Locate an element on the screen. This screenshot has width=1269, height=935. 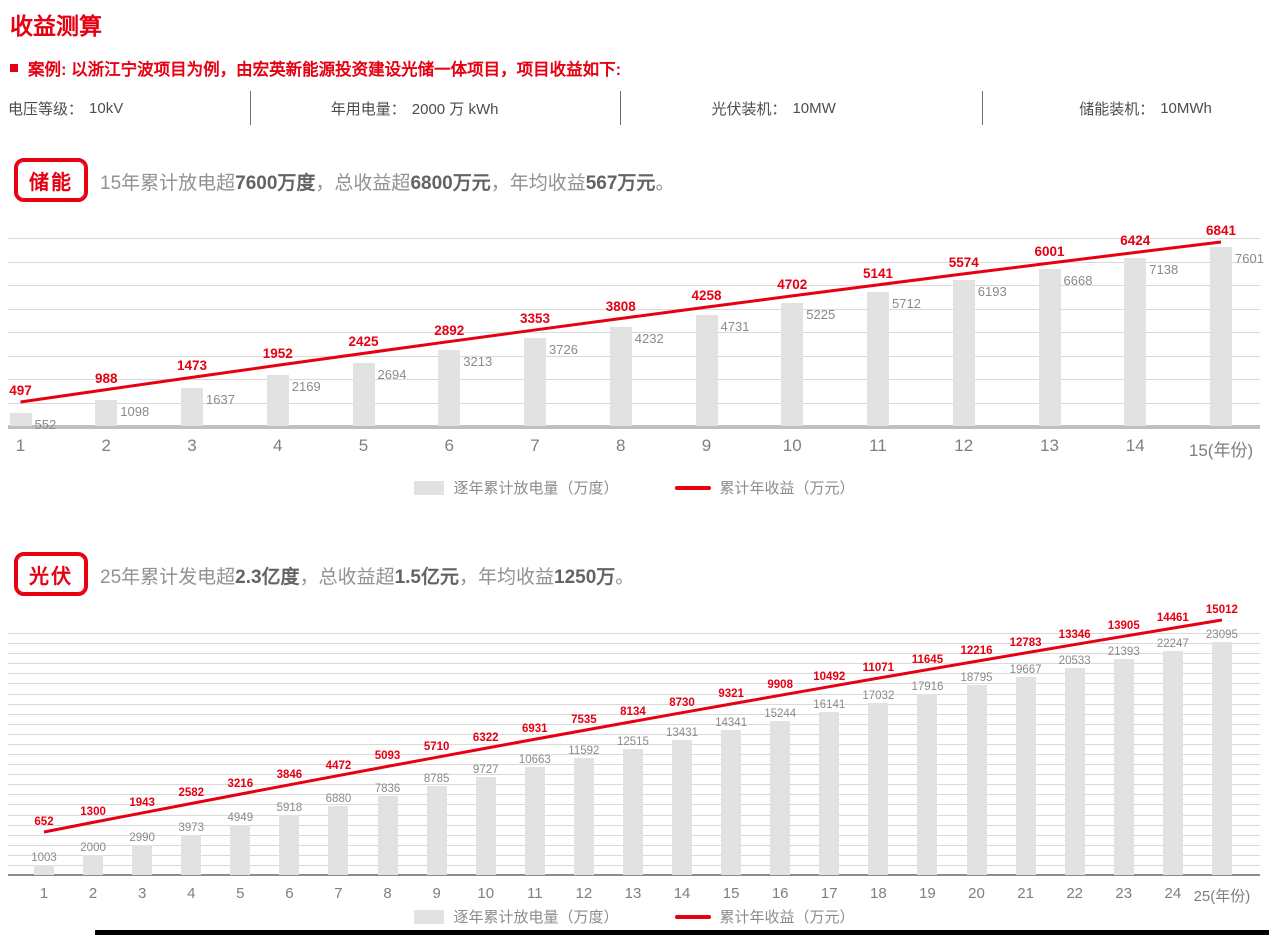
x-tick-label: 1 is located at coordinates (20, 445).